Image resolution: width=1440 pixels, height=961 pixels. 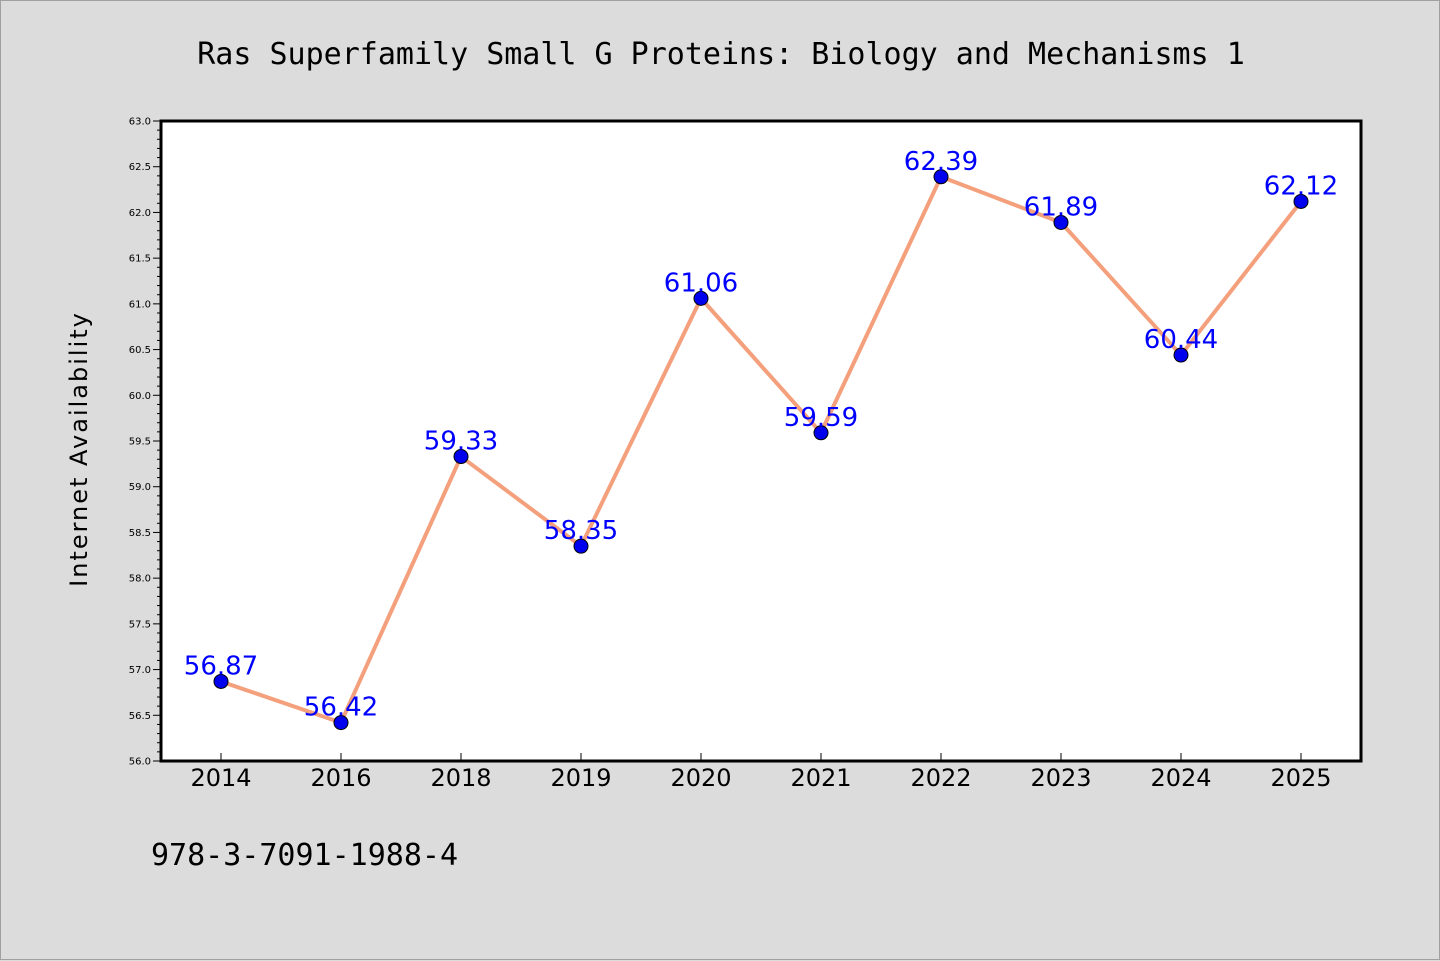 What do you see at coordinates (1181, 340) in the screenshot?
I see `data-label: 60.44` at bounding box center [1181, 340].